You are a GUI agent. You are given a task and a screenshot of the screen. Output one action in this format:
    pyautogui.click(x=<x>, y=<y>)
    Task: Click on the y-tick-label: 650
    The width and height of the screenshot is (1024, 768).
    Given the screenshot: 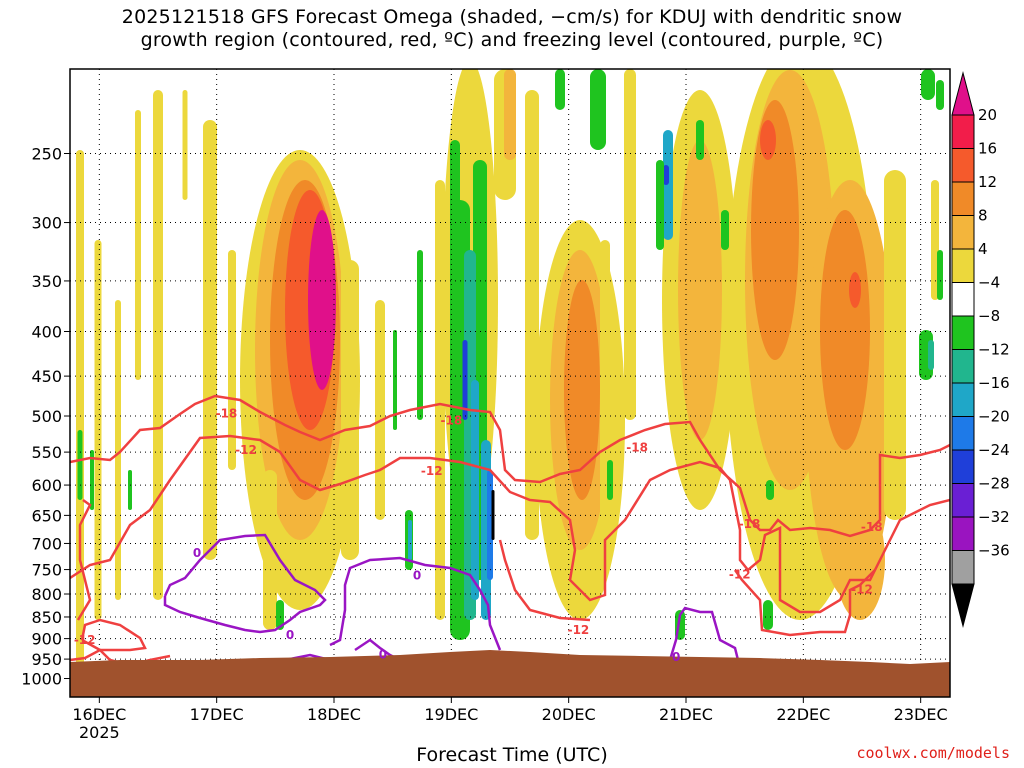 What is the action you would take?
    pyautogui.click(x=46, y=515)
    